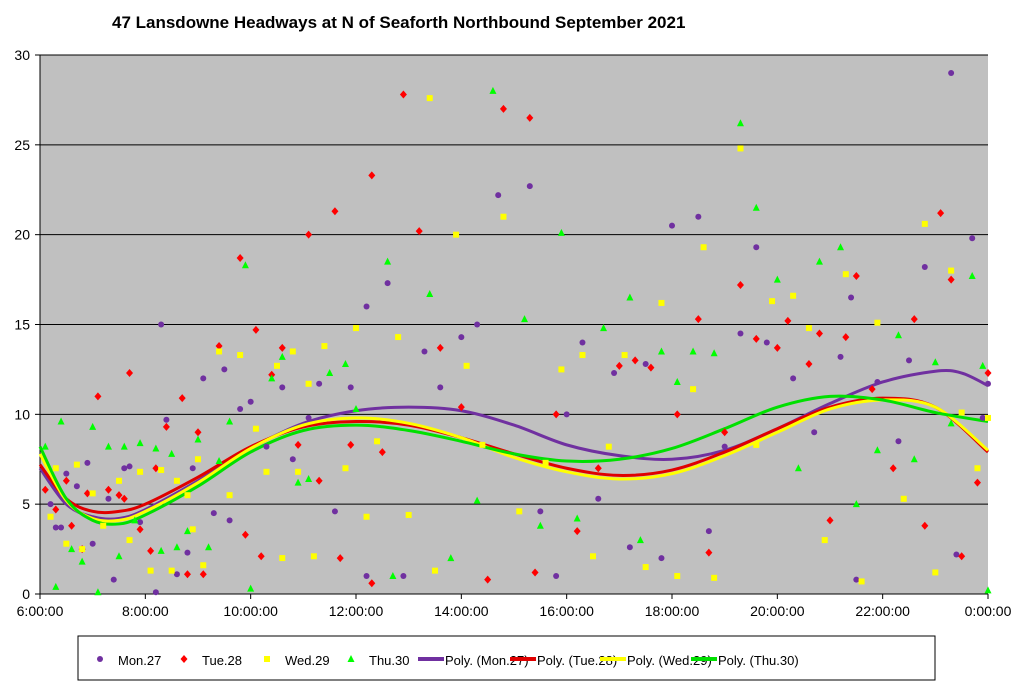  Describe the element at coordinates (988, 611) in the screenshot. I see `x-tick-label: 0:00:00` at that location.